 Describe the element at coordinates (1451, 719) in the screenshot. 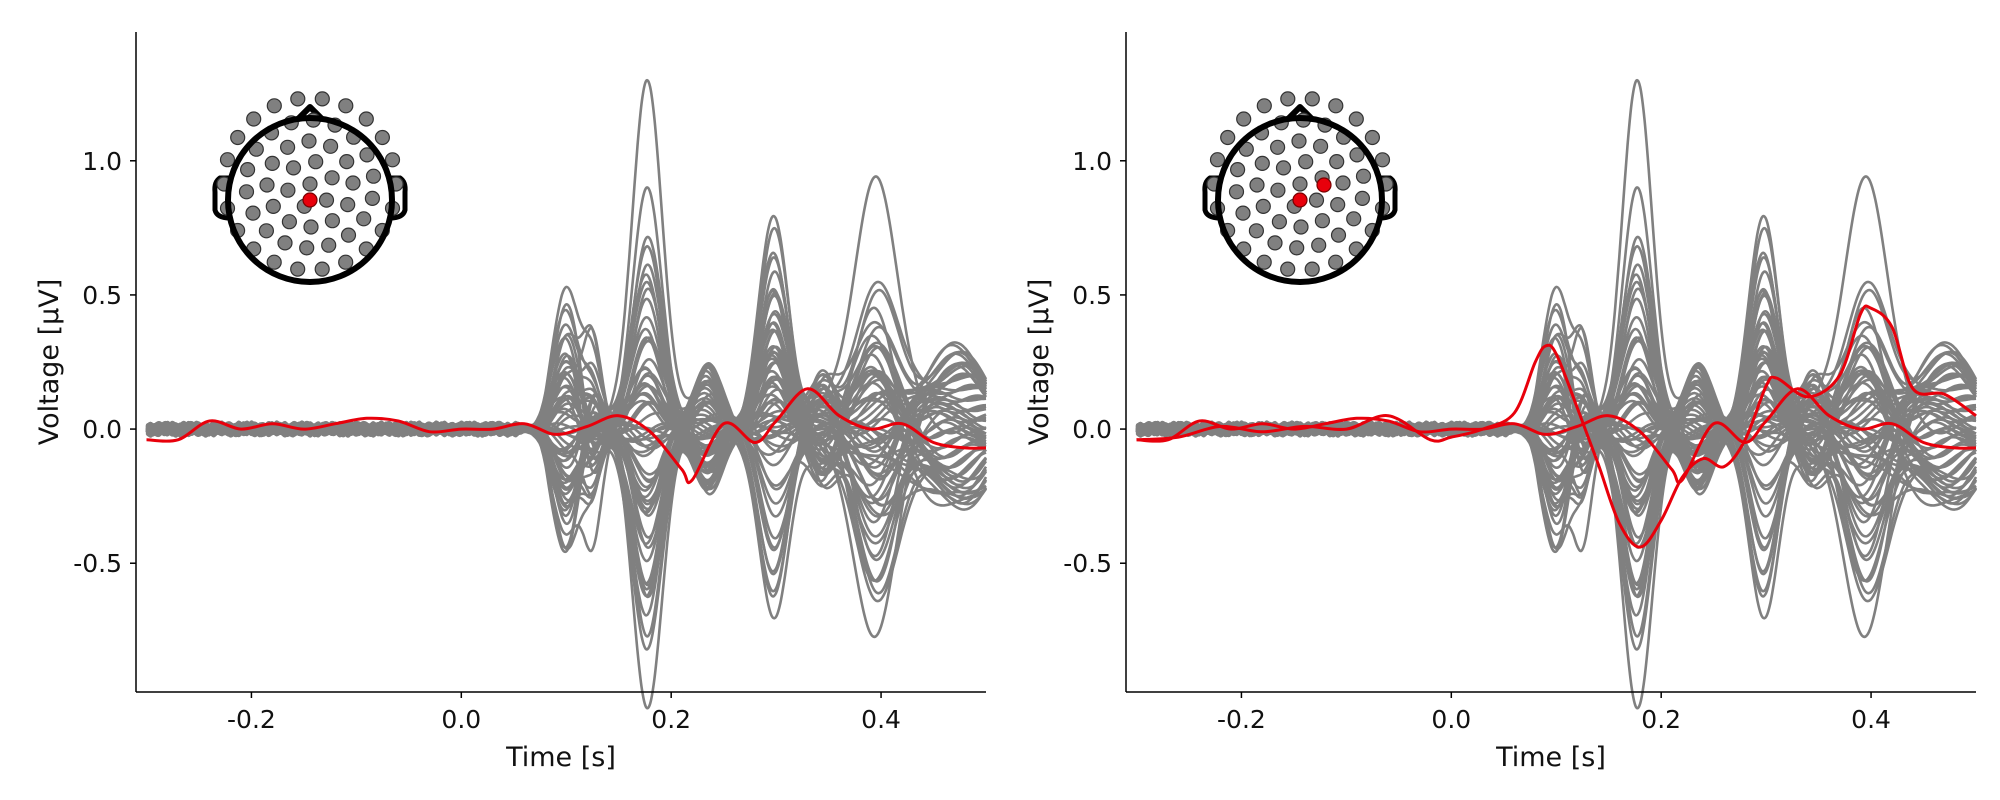

I see `x-tick-label: 0.0` at that location.